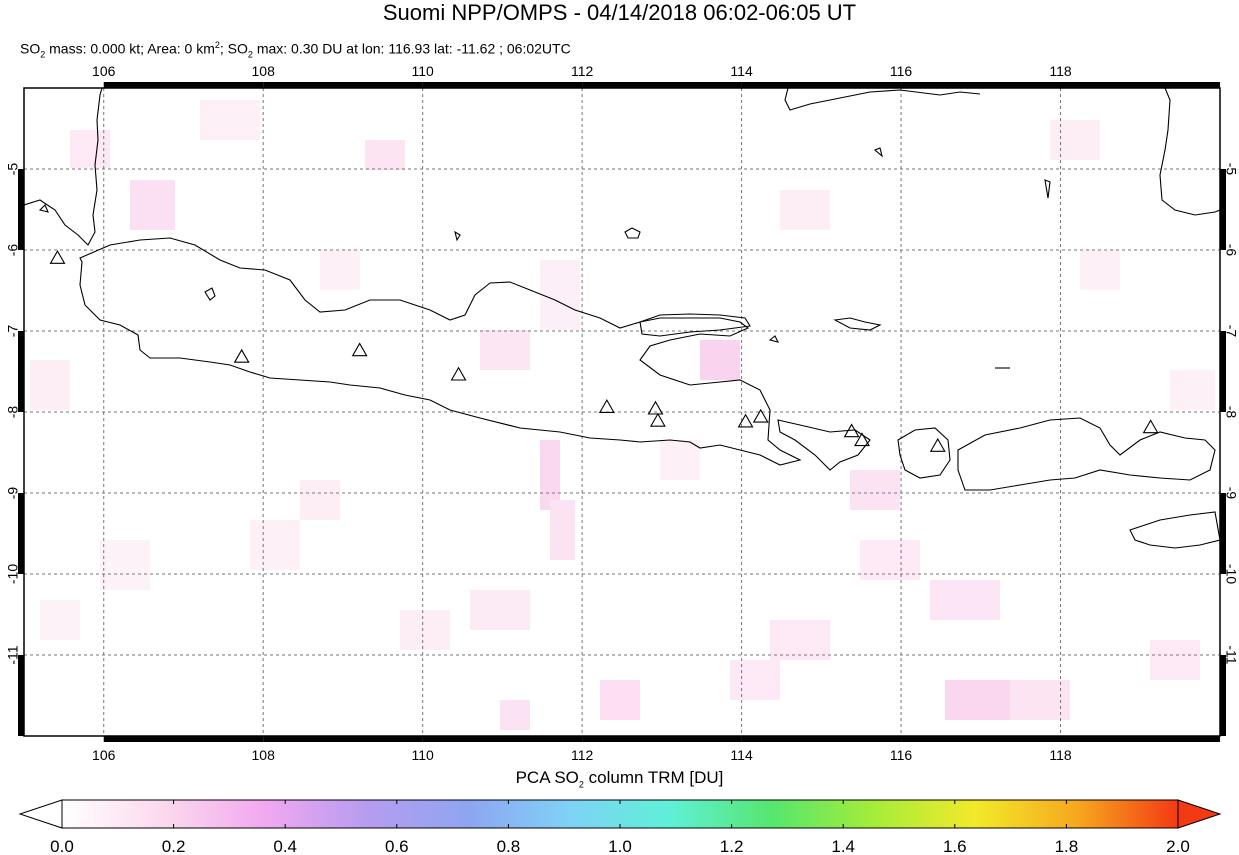 This screenshot has width=1239, height=855. What do you see at coordinates (285, 846) in the screenshot?
I see `colorbar-tick-label-2: 0.4` at bounding box center [285, 846].